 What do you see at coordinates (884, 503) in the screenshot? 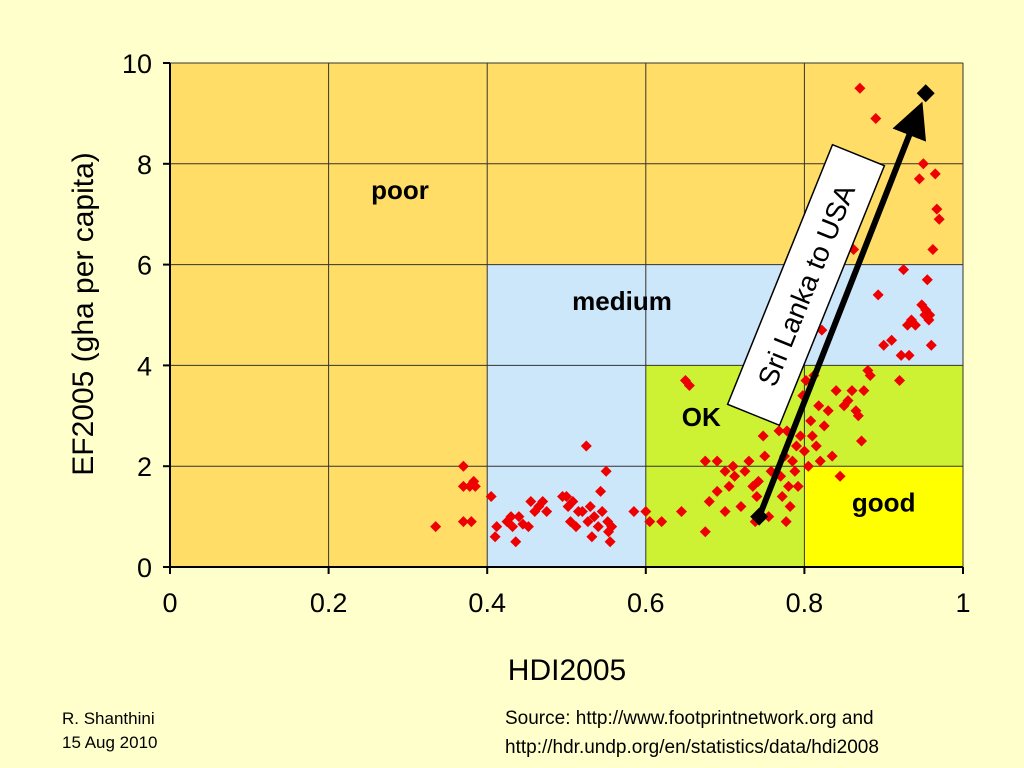
I see `region-label-good: good` at bounding box center [884, 503].